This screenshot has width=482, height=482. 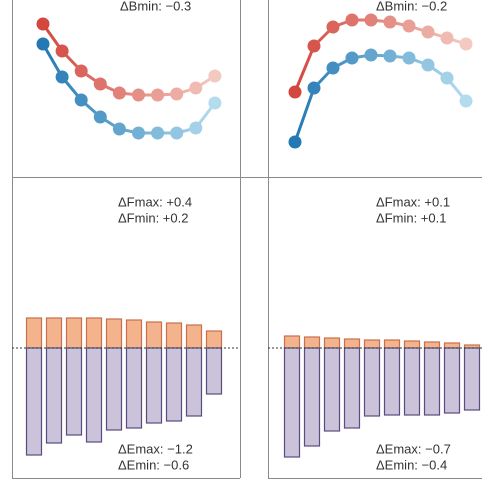 What do you see at coordinates (155, 6) in the screenshot?
I see `annotation: ΔBmin: −0.3` at bounding box center [155, 6].